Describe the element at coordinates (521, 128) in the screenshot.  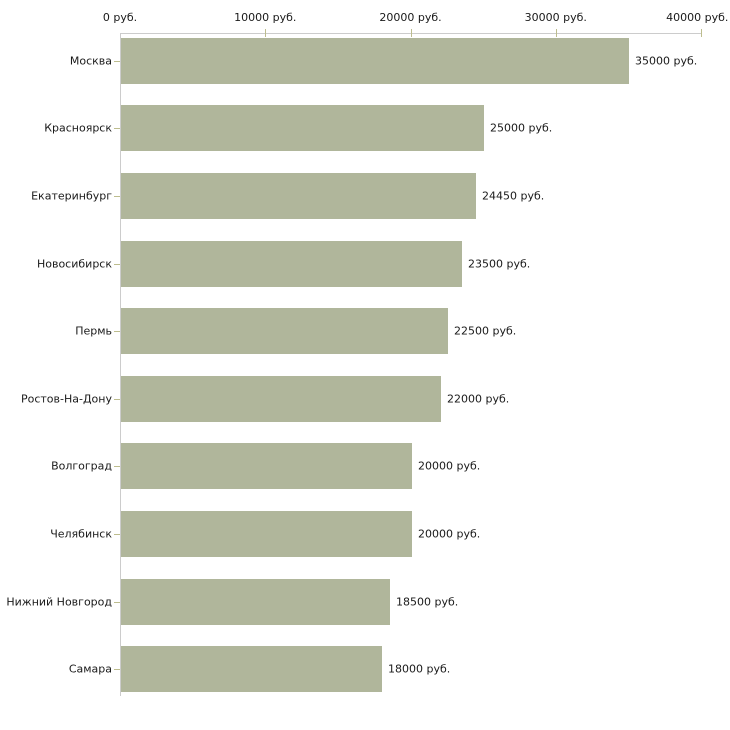
I see `value-label: 25000 руб.` at that location.